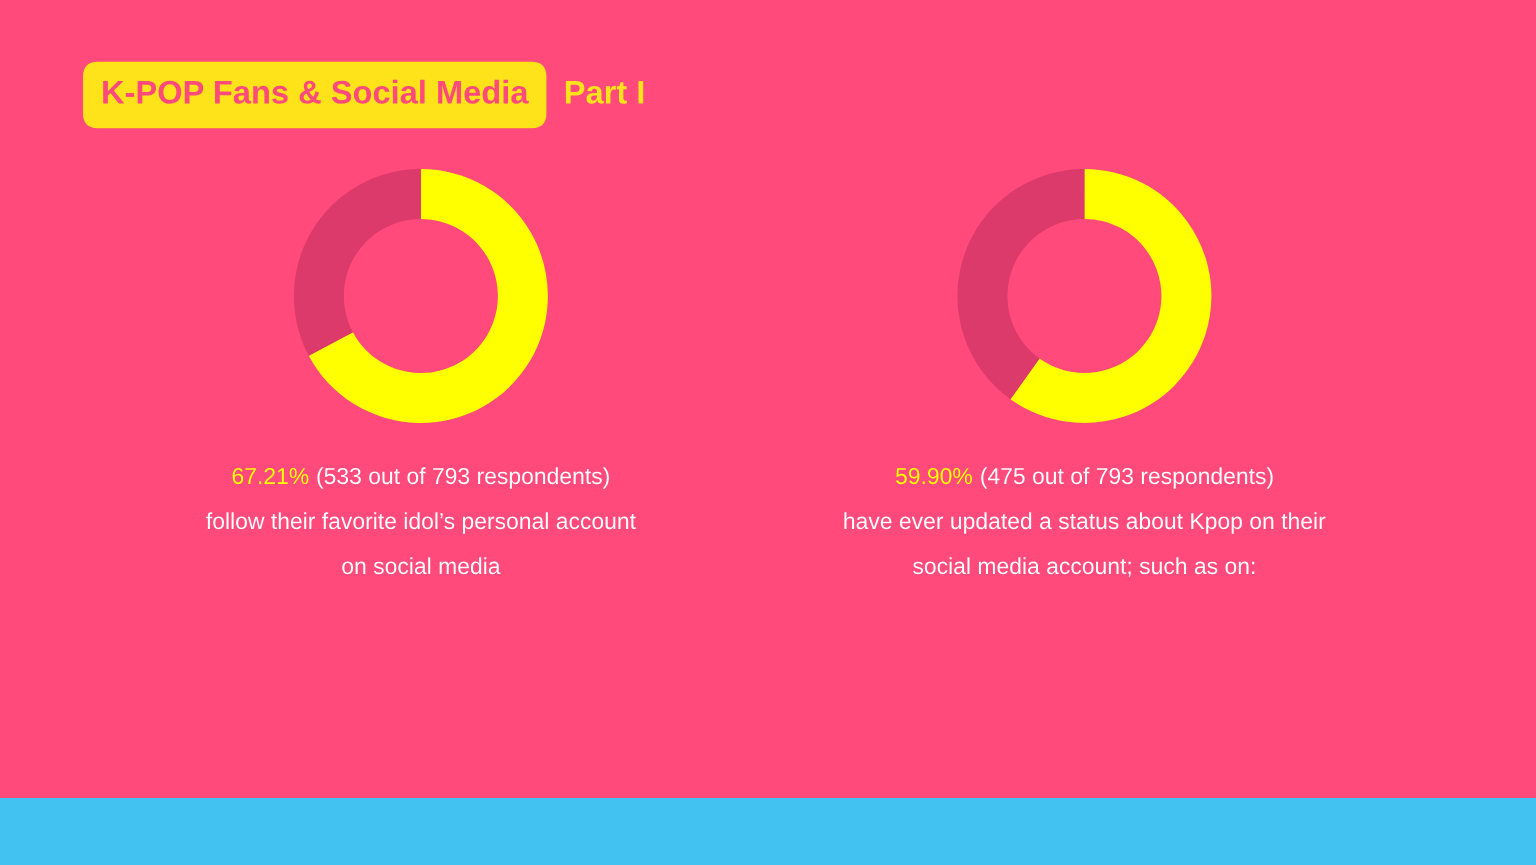 The height and width of the screenshot is (865, 1536). I want to click on chart-title: K-POP Fans & Social Media, so click(316, 91).